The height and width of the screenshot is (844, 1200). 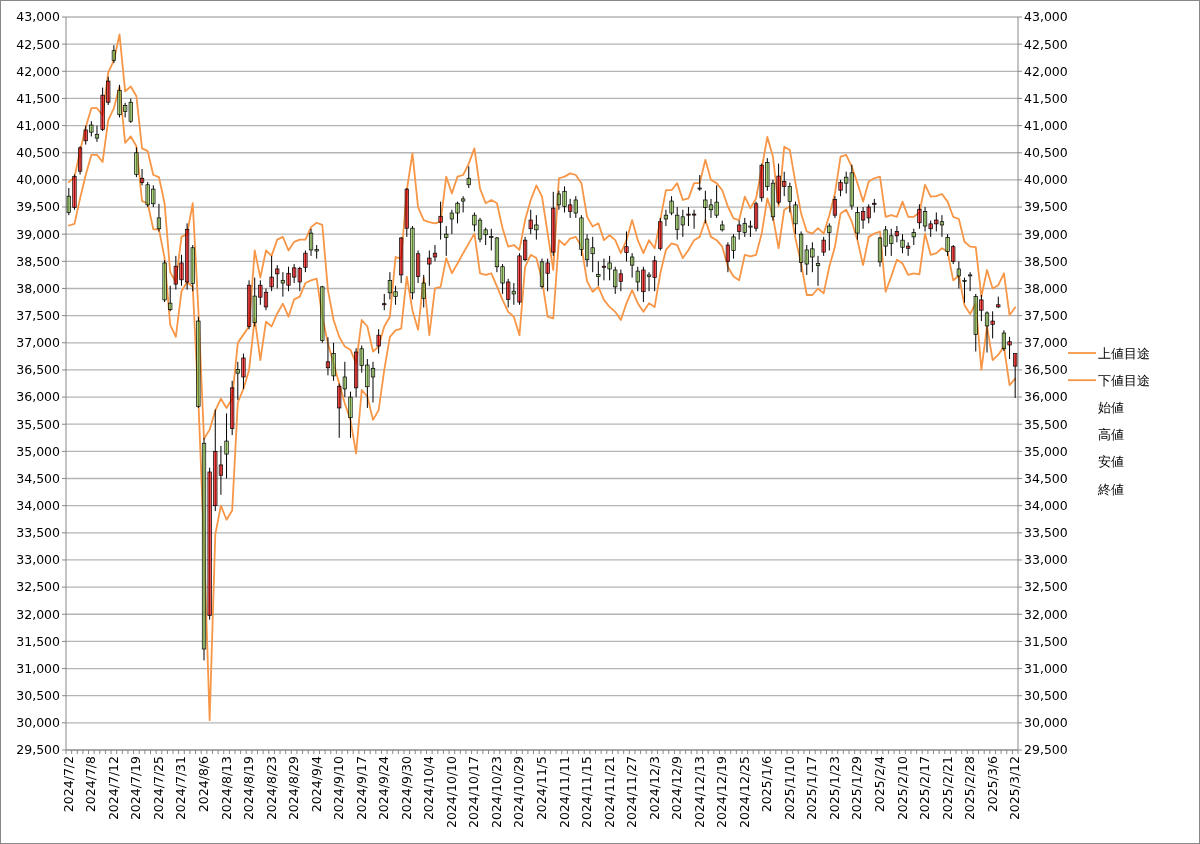 What do you see at coordinates (1046, 234) in the screenshot?
I see `y2-tick-label: 39,000` at bounding box center [1046, 234].